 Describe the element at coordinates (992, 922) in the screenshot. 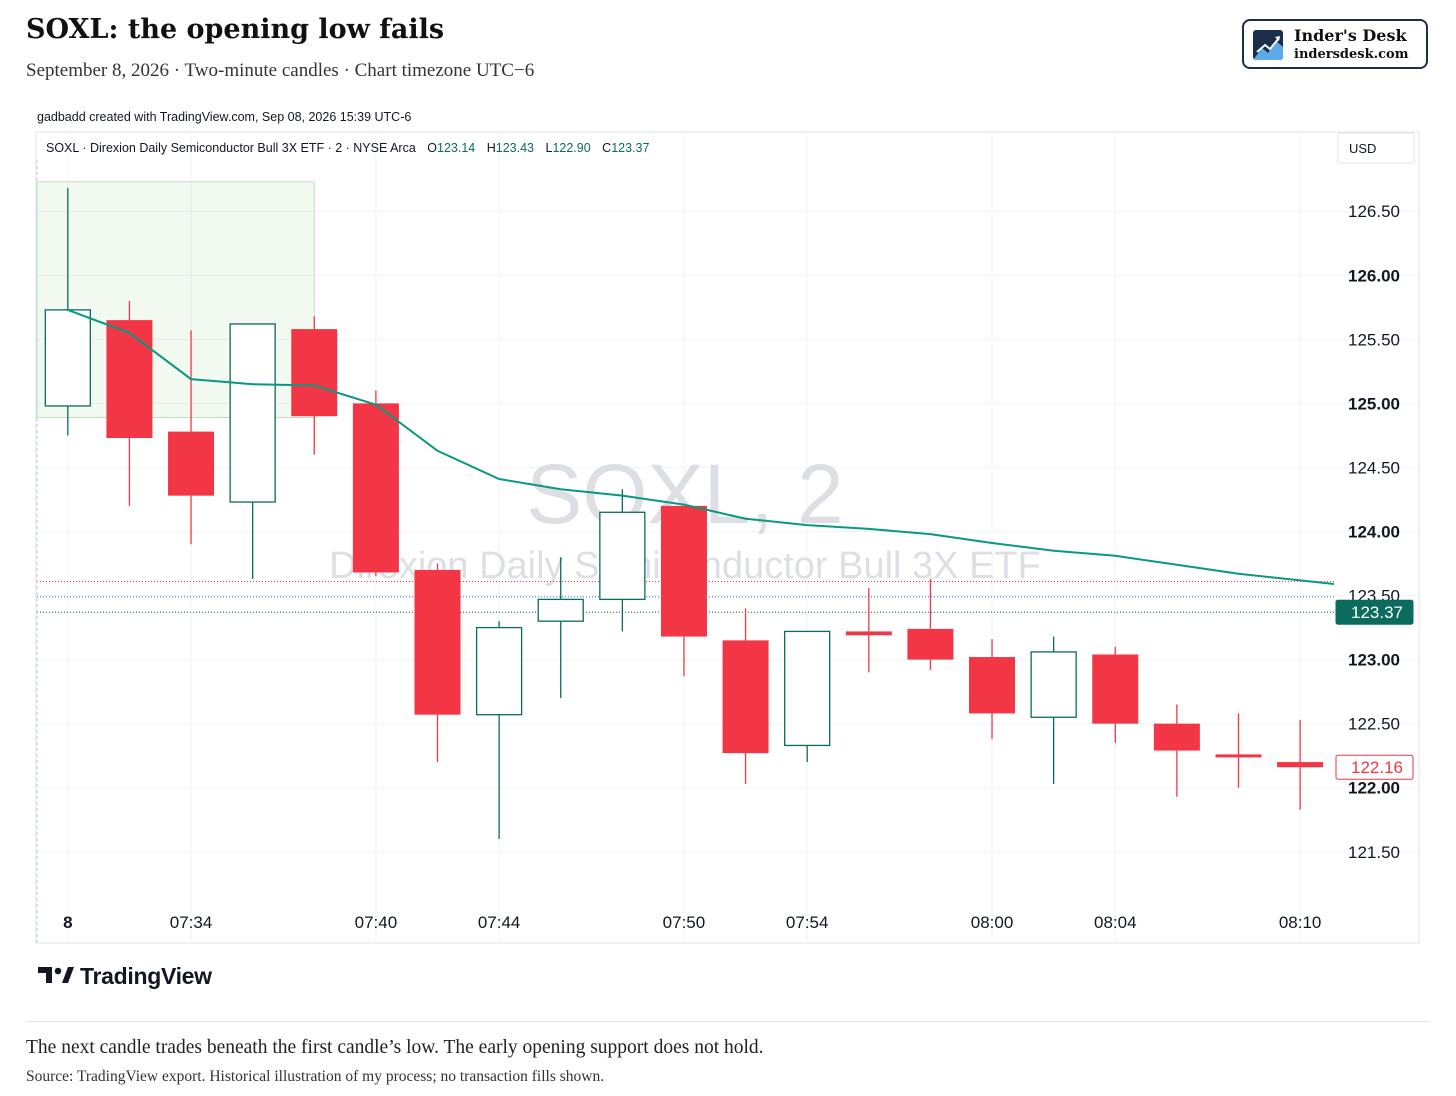

I see `x-tick-label: 08:00` at that location.